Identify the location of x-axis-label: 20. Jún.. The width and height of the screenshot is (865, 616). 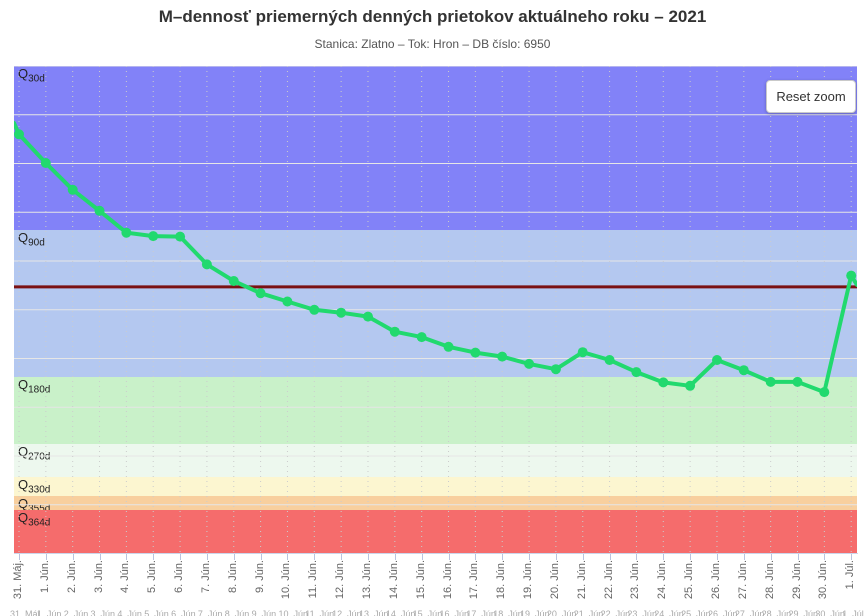
(554, 580).